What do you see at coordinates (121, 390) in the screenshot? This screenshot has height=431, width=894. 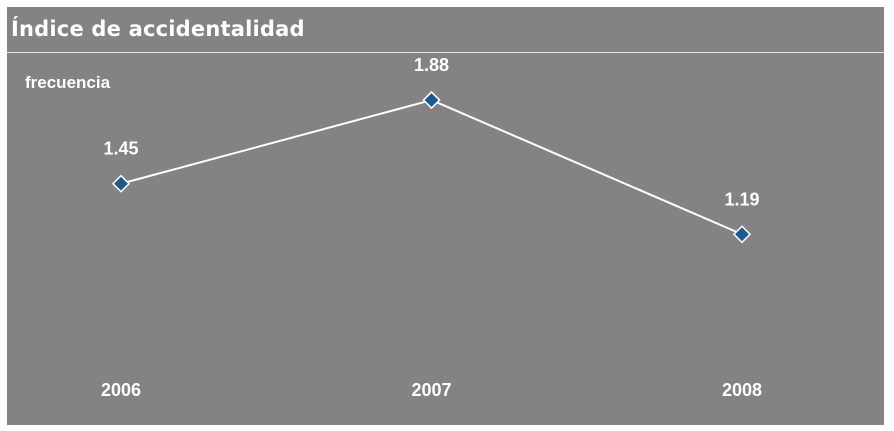 I see `x-tick-label: 2006` at bounding box center [121, 390].